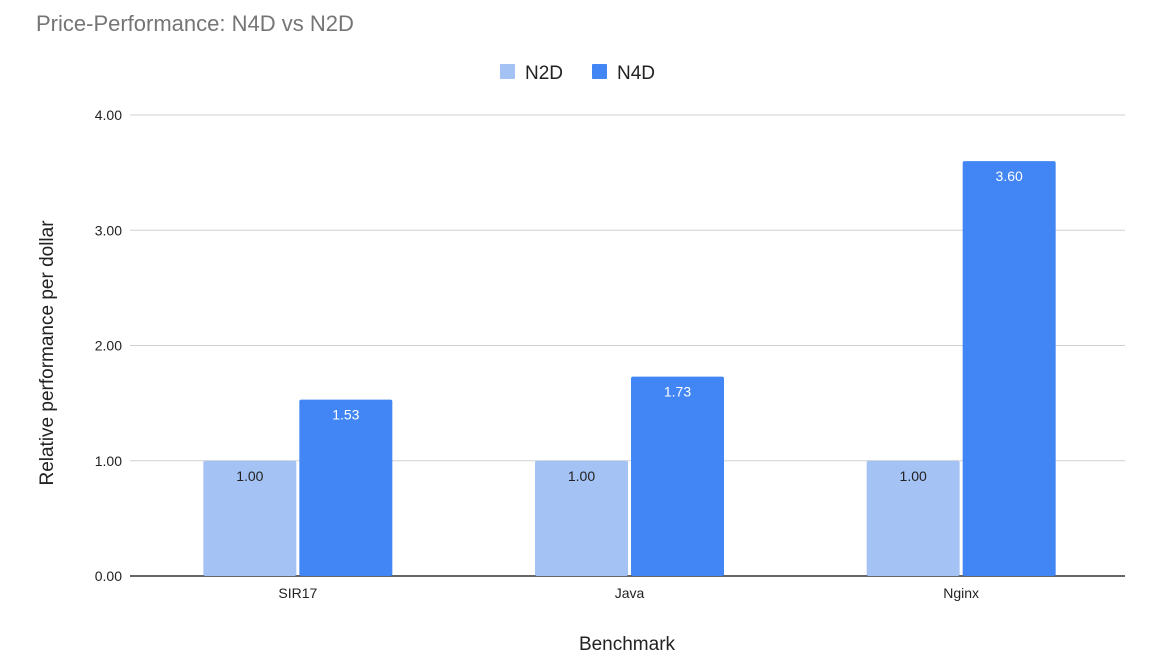 The image size is (1160, 665). Describe the element at coordinates (627, 644) in the screenshot. I see `x-axis-label: Benchmark` at that location.